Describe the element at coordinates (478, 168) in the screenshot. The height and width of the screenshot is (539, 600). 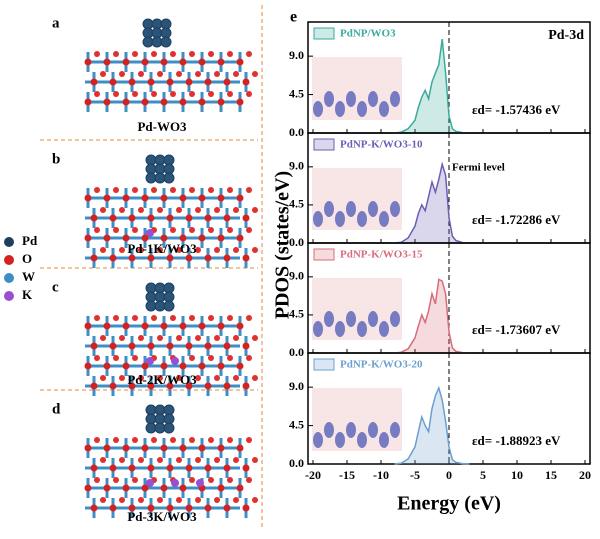
I see `fermi-label: Fermi level` at that location.